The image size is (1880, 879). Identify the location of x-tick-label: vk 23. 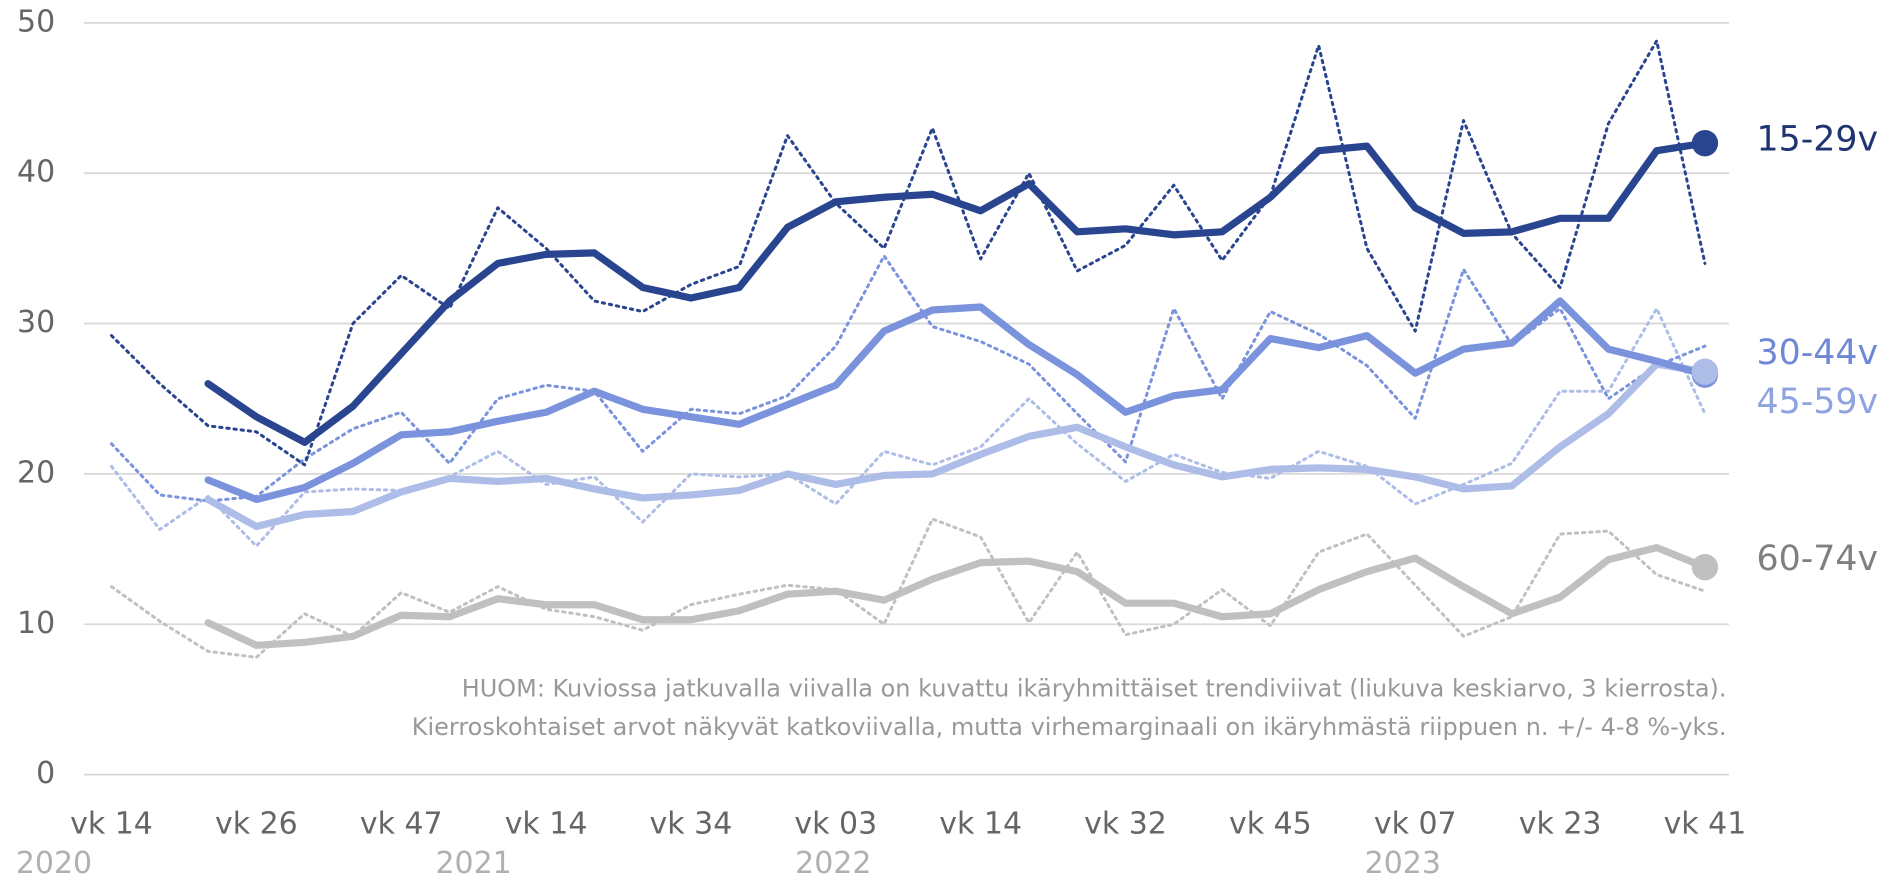
(1560, 823).